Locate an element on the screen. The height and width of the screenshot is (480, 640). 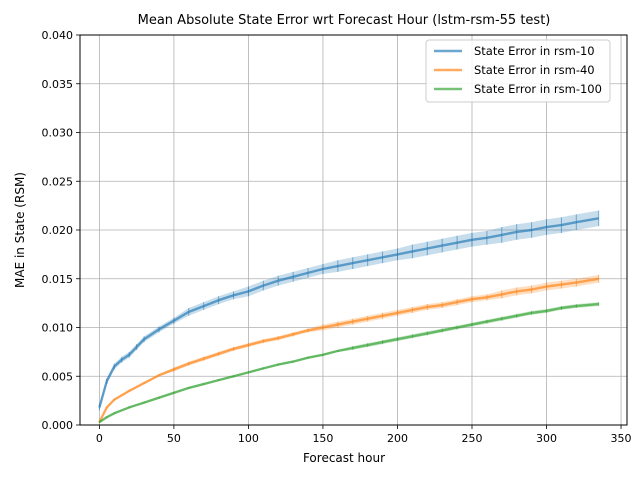
x-tick-label: 250 is located at coordinates (471, 438).